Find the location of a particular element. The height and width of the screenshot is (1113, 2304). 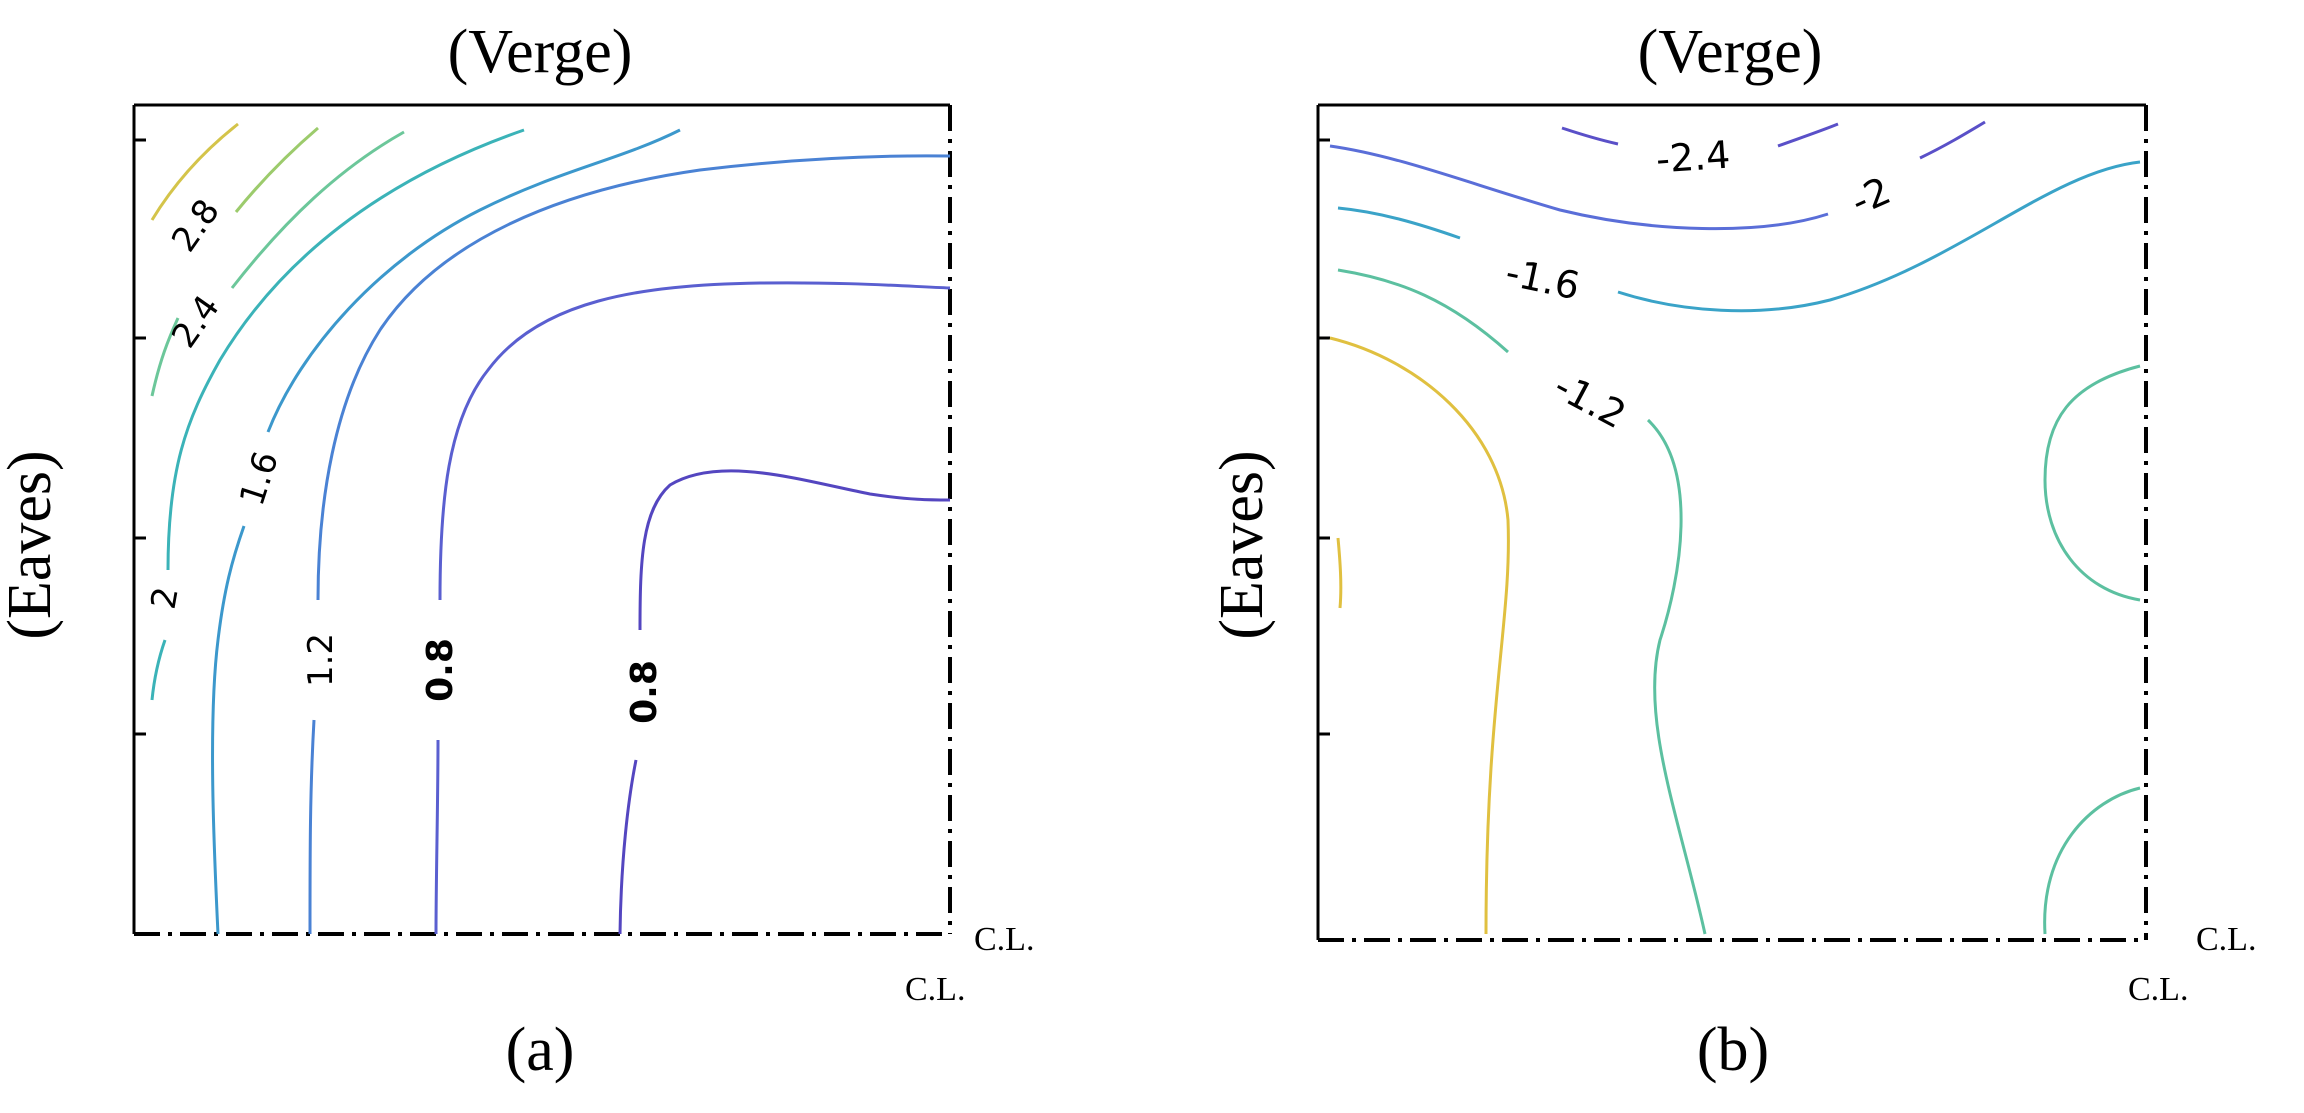

panel-a-contour-2.8 is located at coordinates (276, 169).